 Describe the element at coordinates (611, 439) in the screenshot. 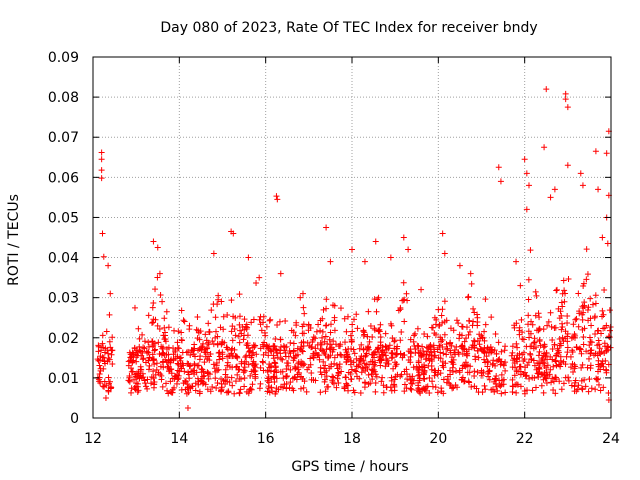

I see `x-tick-label: 24` at that location.